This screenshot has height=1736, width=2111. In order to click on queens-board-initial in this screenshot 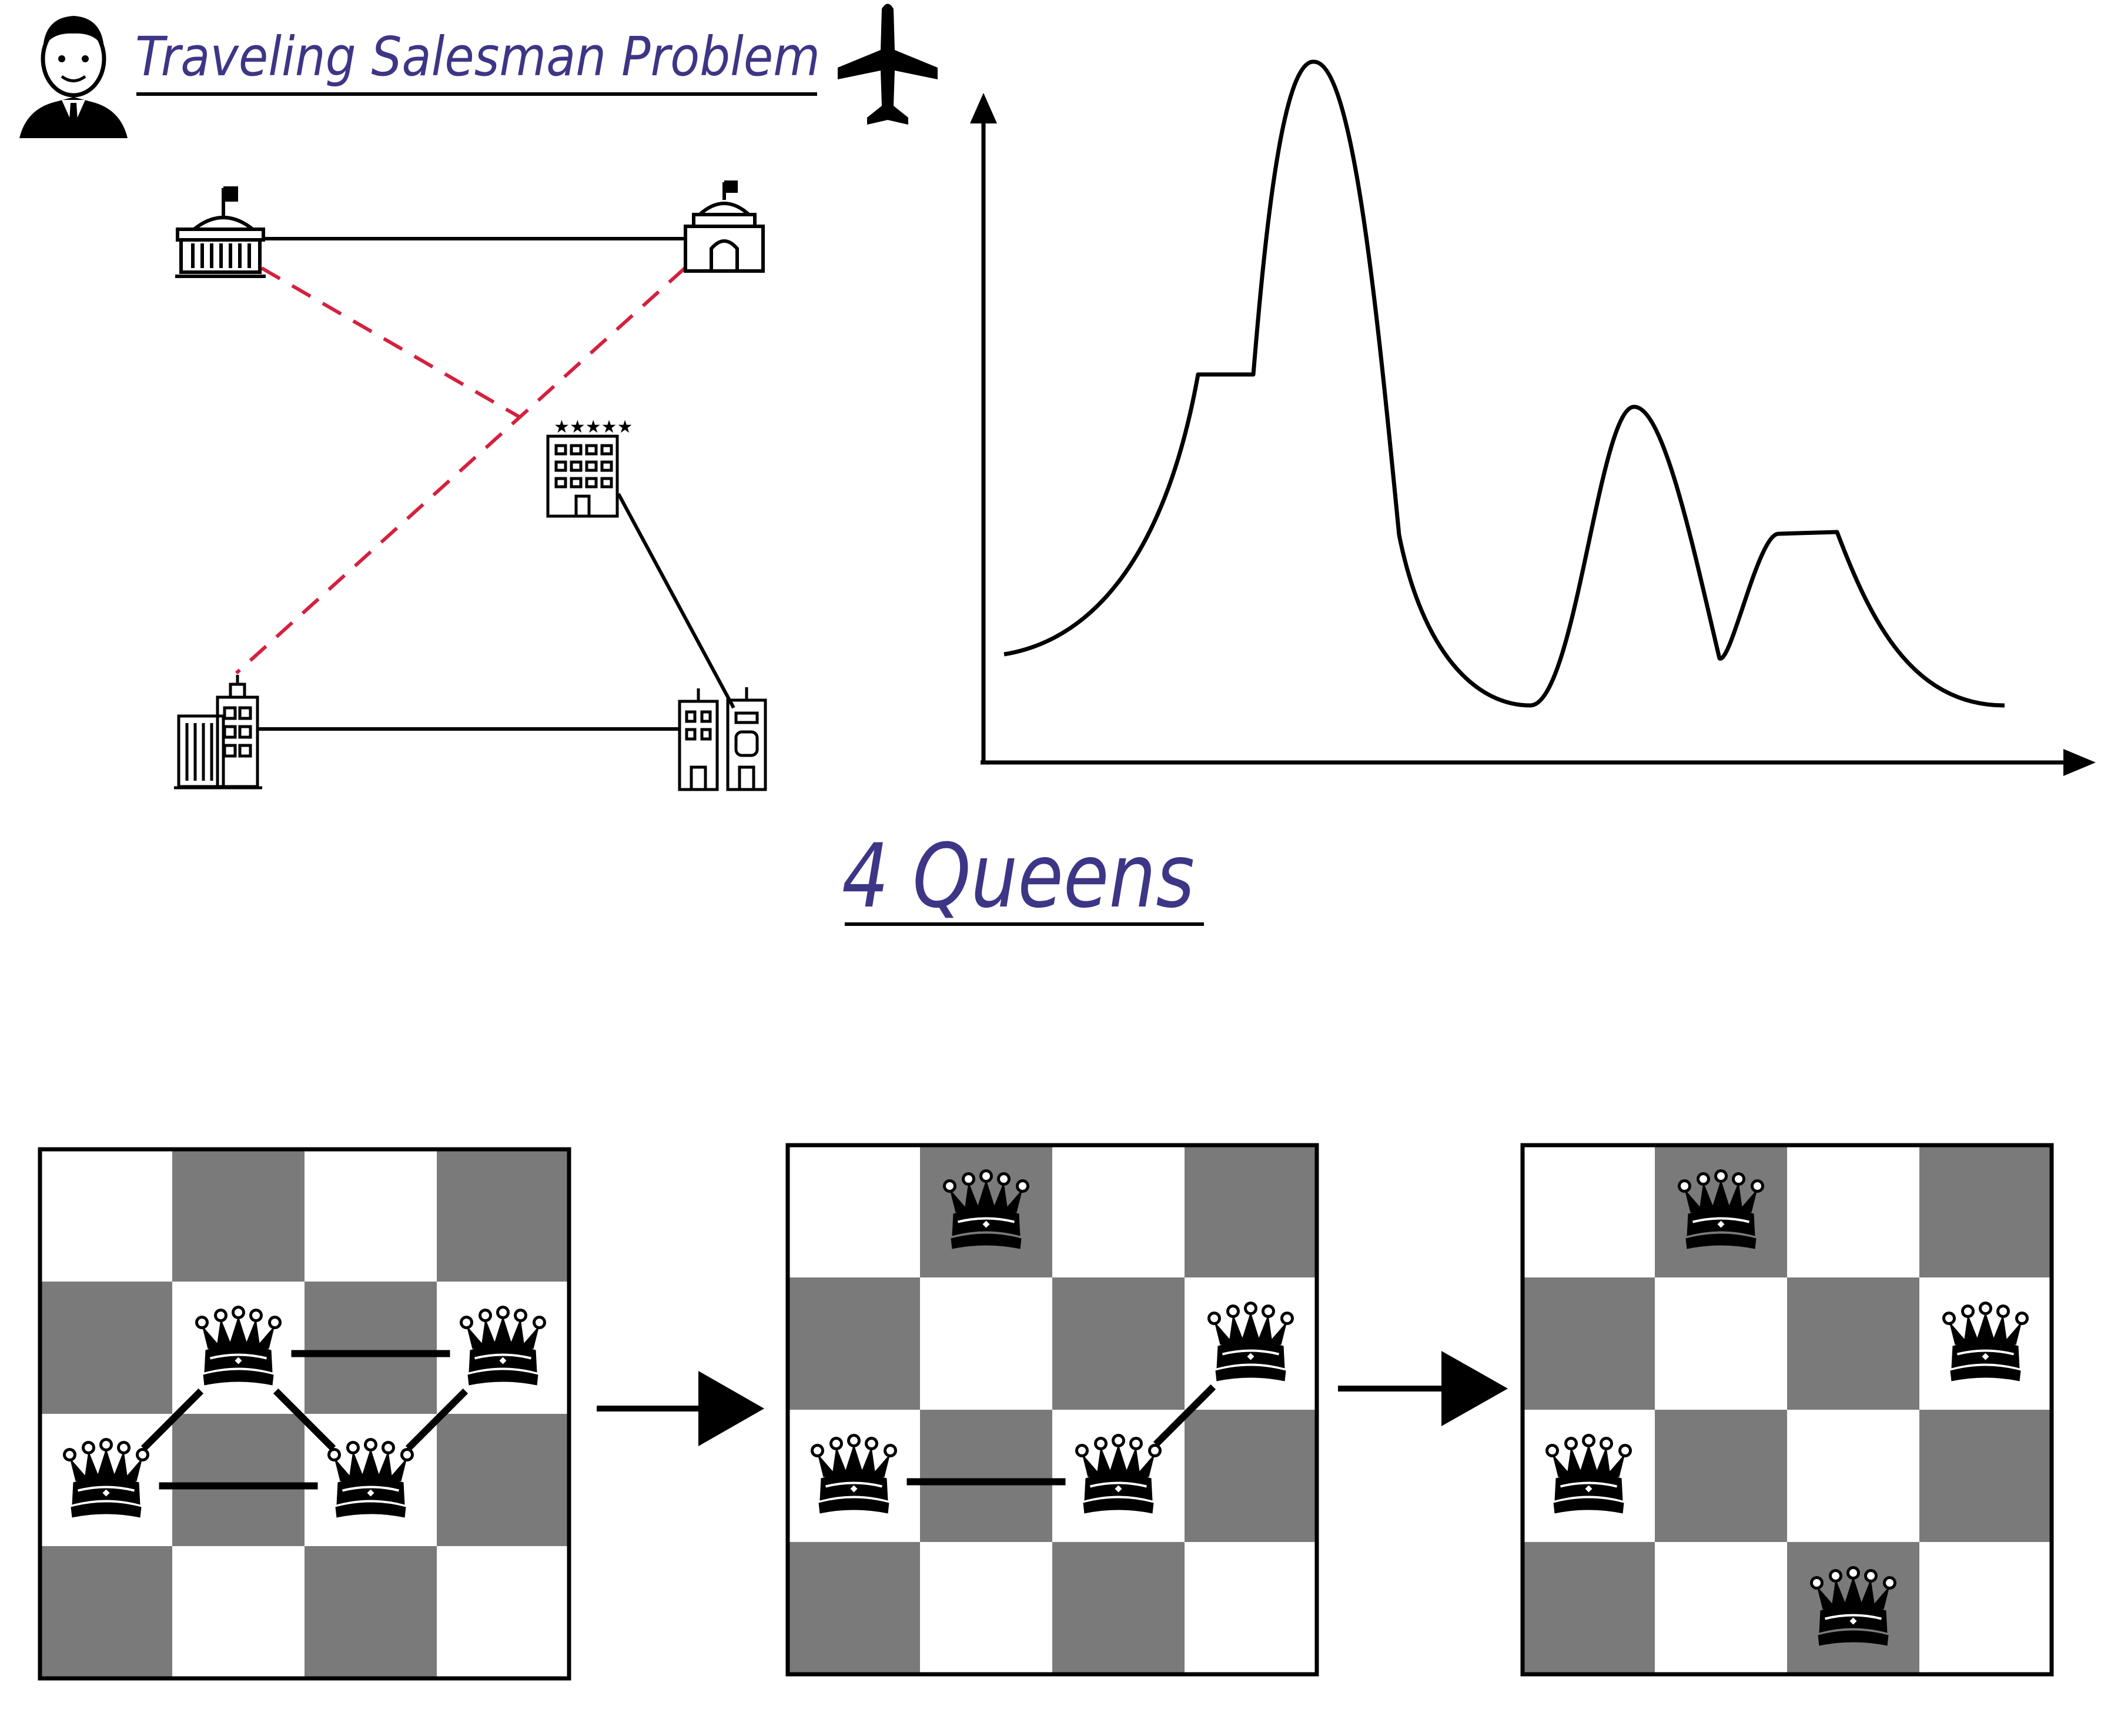, I will do `click(304, 1414)`.